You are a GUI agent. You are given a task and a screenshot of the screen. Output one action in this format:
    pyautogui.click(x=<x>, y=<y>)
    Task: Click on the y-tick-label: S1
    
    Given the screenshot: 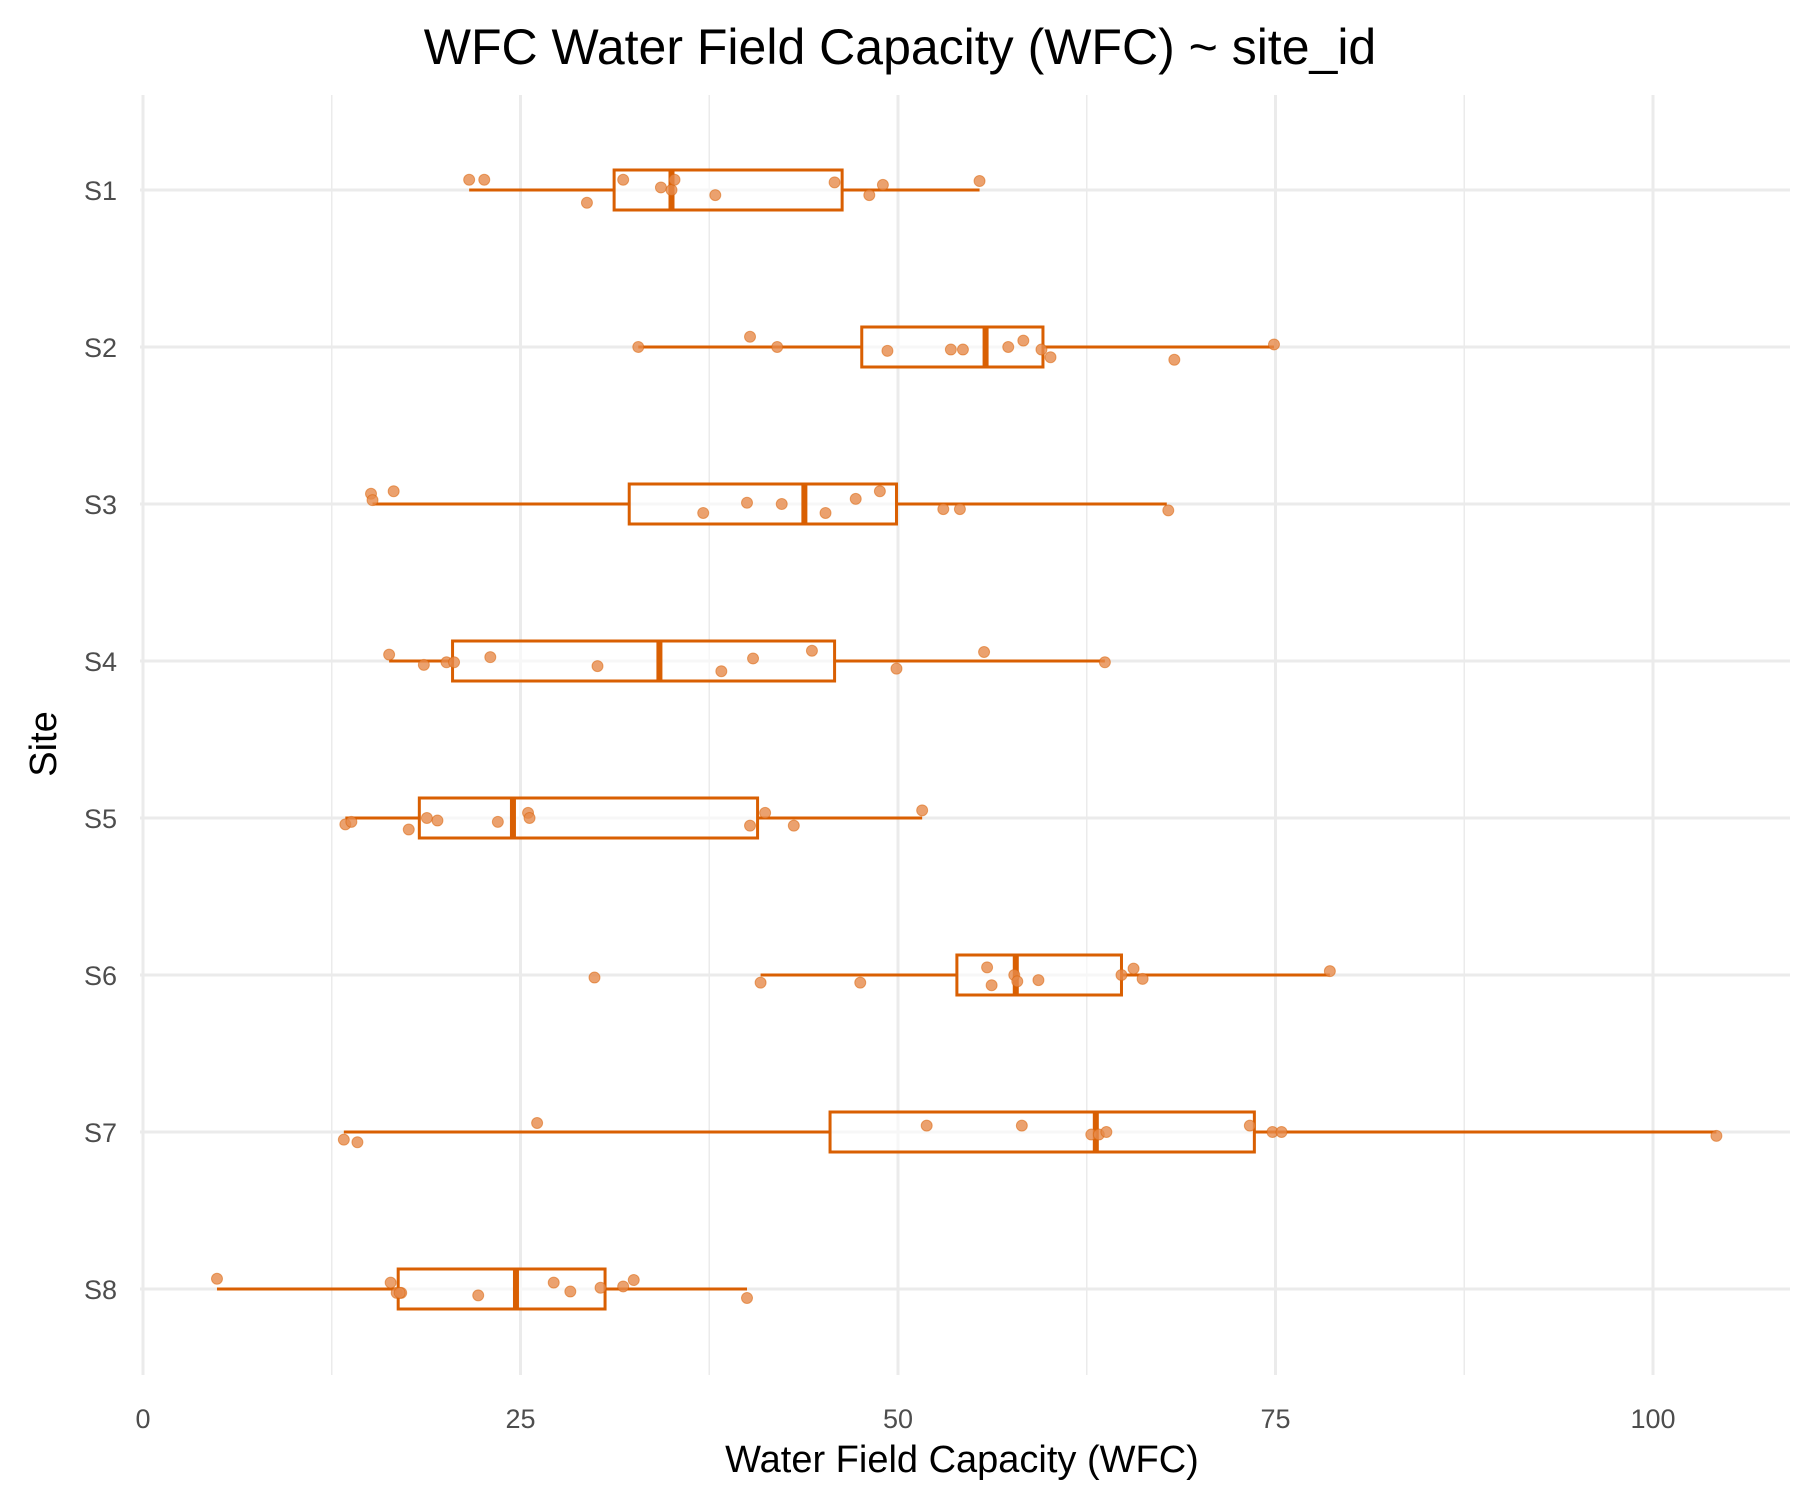 What is the action you would take?
    pyautogui.click(x=100, y=191)
    